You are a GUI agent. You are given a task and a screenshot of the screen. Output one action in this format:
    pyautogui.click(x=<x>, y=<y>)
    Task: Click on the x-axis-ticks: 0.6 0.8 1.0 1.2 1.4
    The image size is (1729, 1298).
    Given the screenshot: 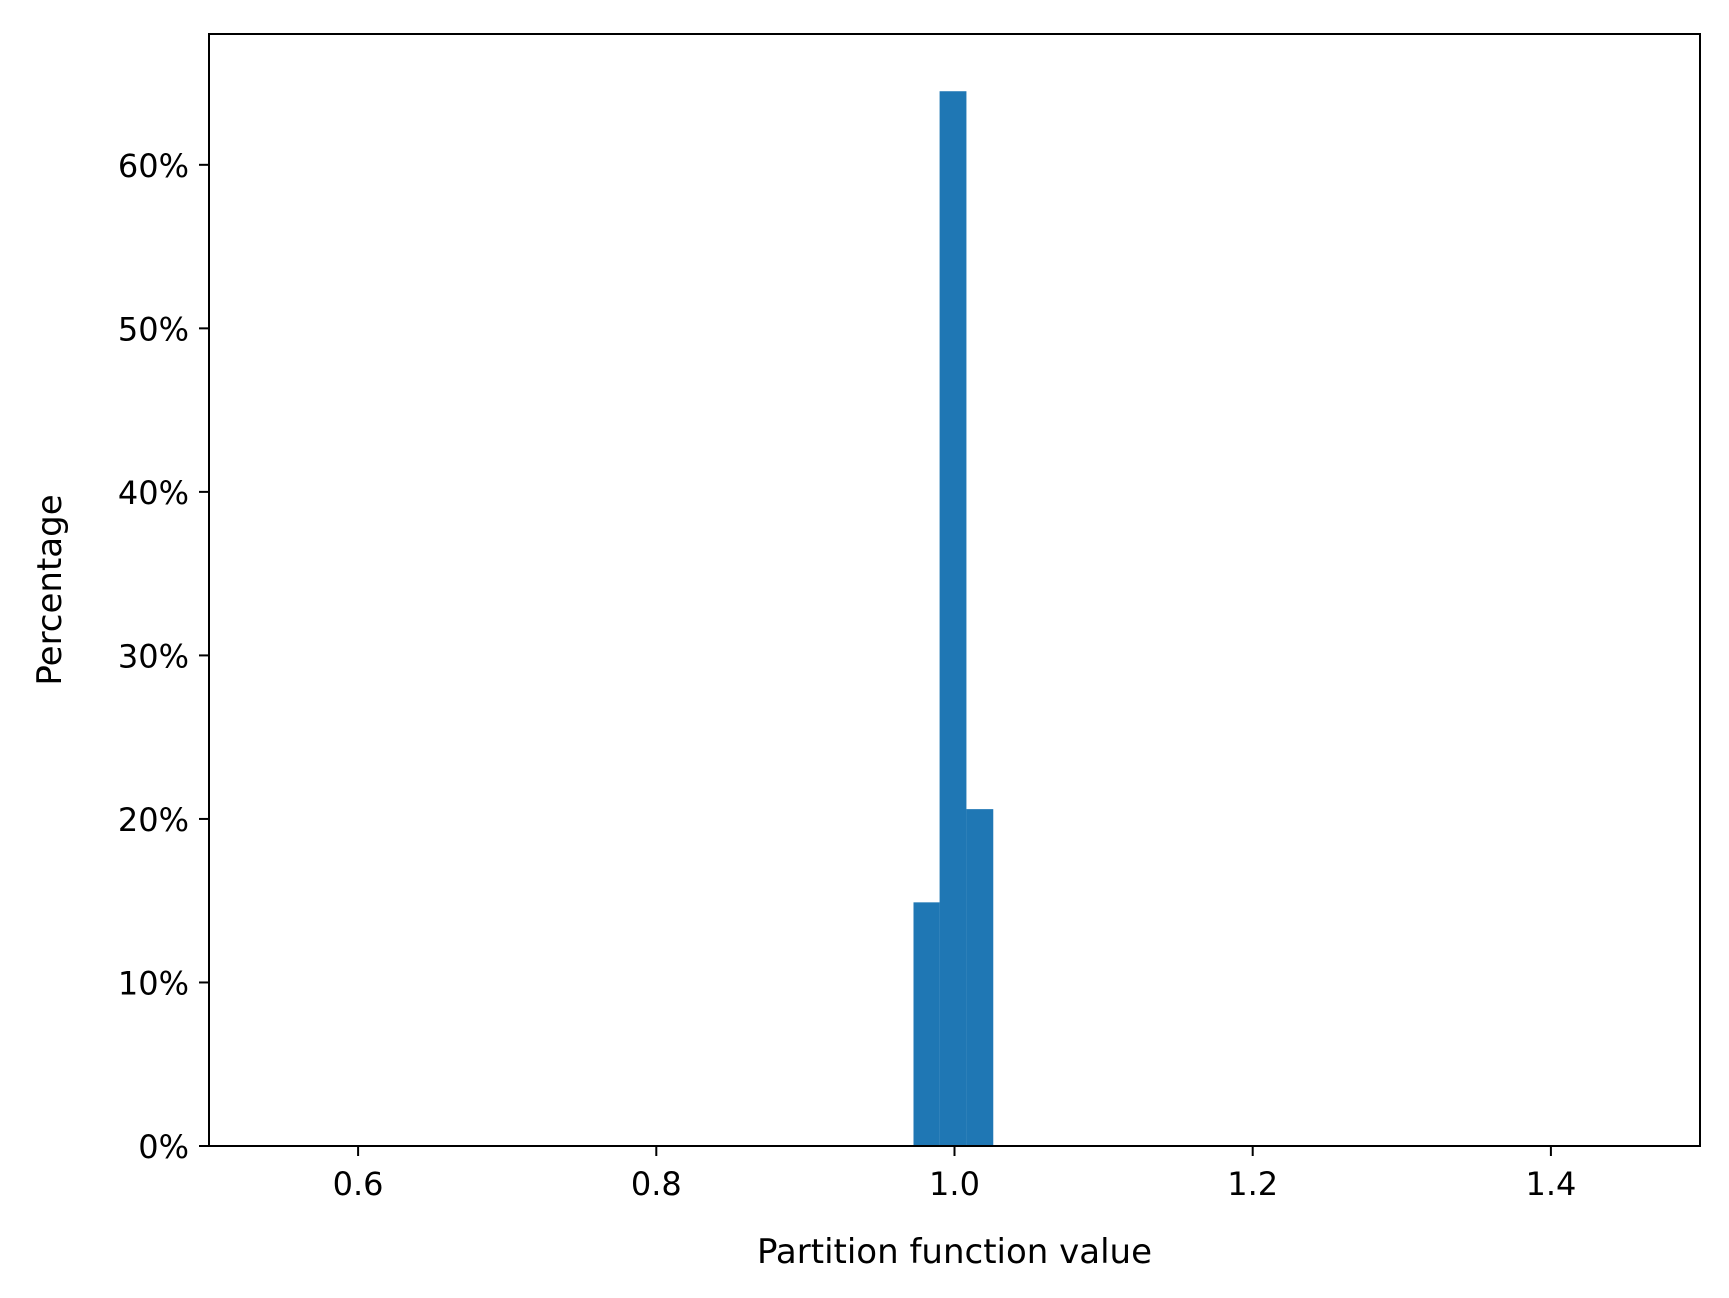 What is the action you would take?
    pyautogui.click(x=954, y=1174)
    